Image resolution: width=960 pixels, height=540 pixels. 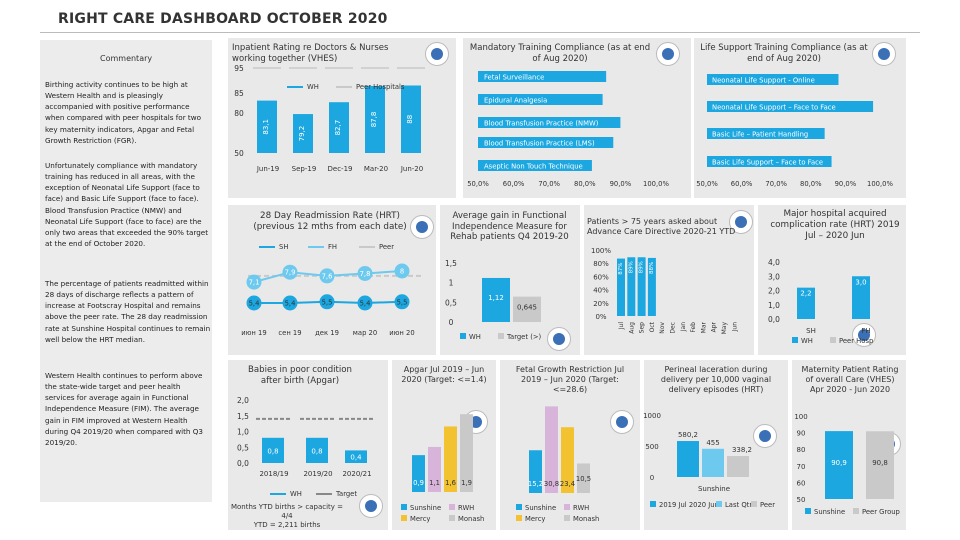 I want to click on acp-ytick: 80%, so click(x=601, y=264).